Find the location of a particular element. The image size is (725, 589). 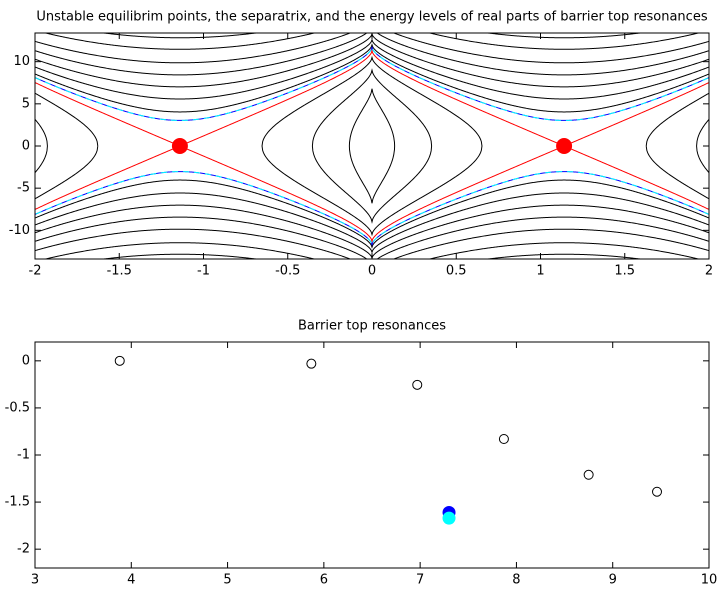

x-tick-label: 7 is located at coordinates (420, 580).